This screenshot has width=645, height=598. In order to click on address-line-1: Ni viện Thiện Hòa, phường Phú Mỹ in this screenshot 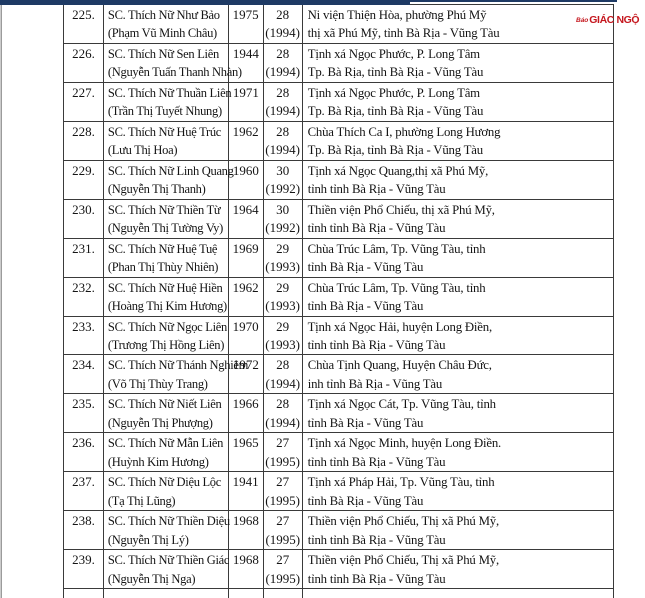, I will do `click(397, 15)`.